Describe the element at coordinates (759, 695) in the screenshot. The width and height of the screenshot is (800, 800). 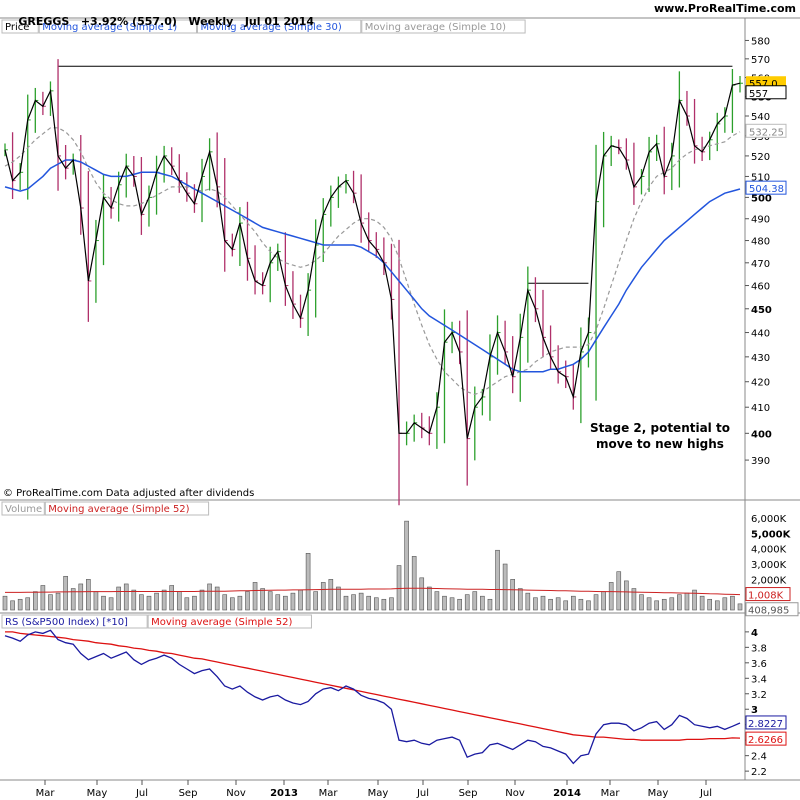
I see `rs-y-tick-label: 3.2` at that location.